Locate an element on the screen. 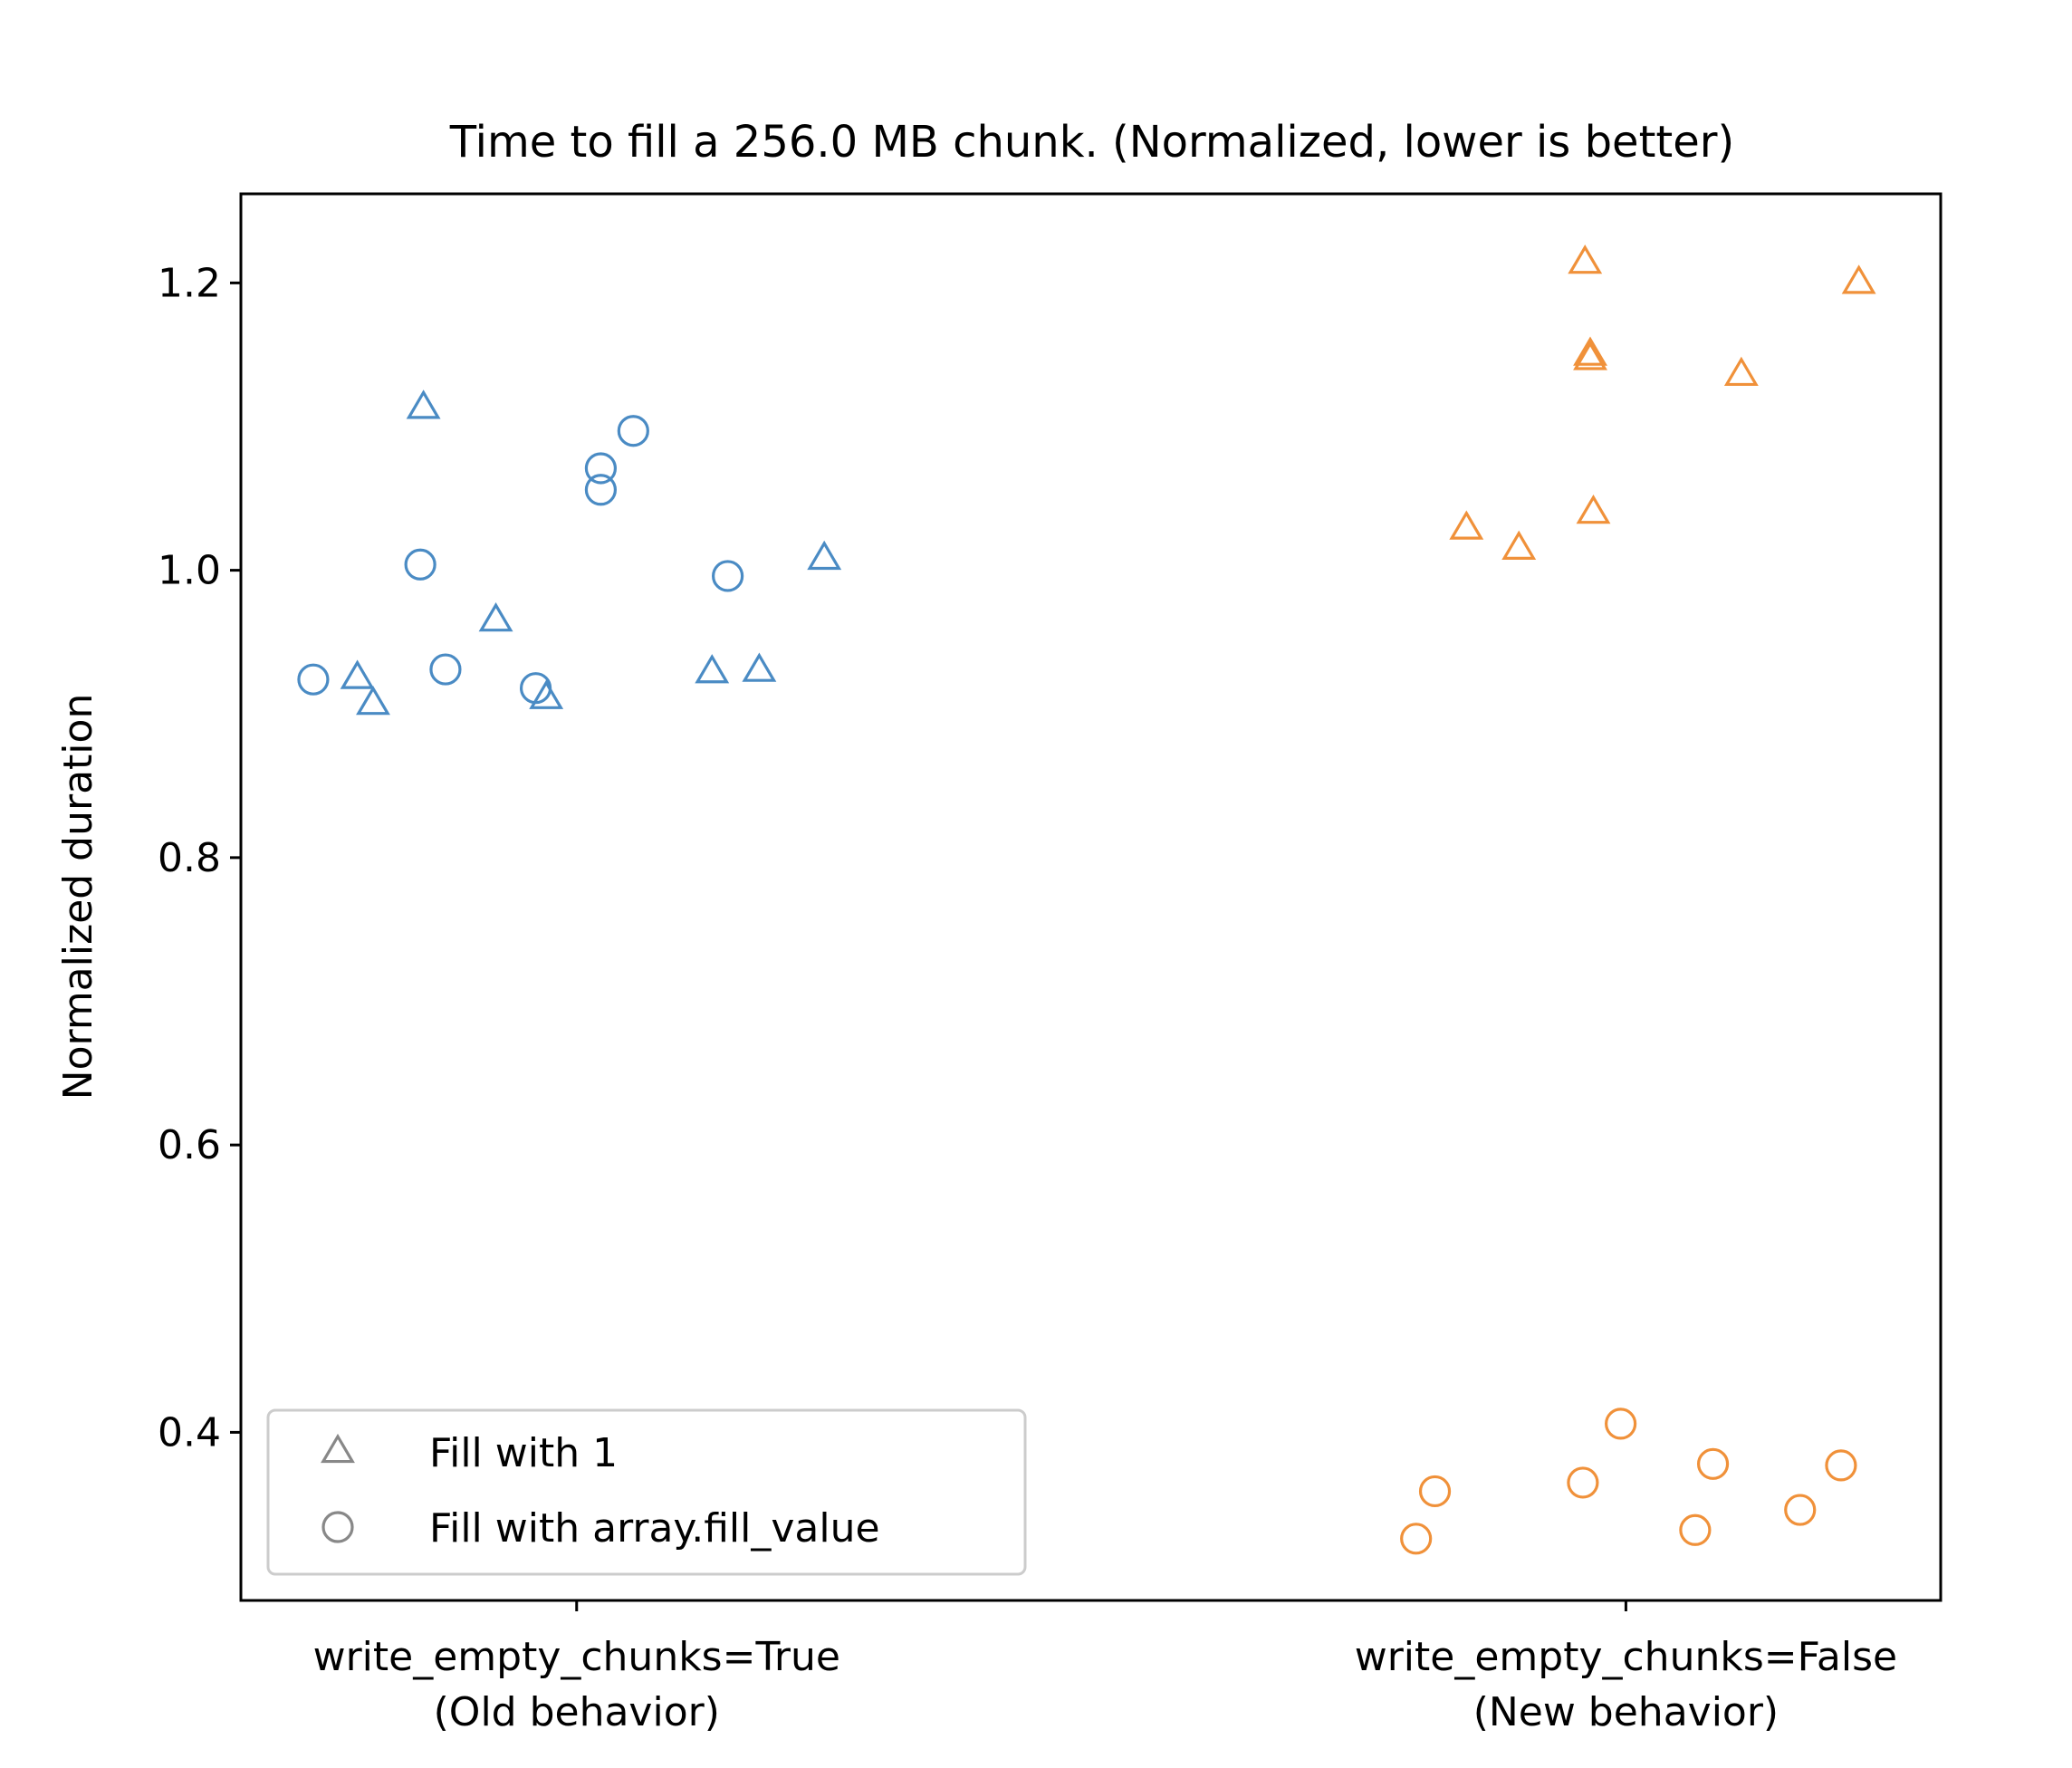  y-axis: 0.4 0.6 0.8 1.0 1.2 is located at coordinates (199, 858).